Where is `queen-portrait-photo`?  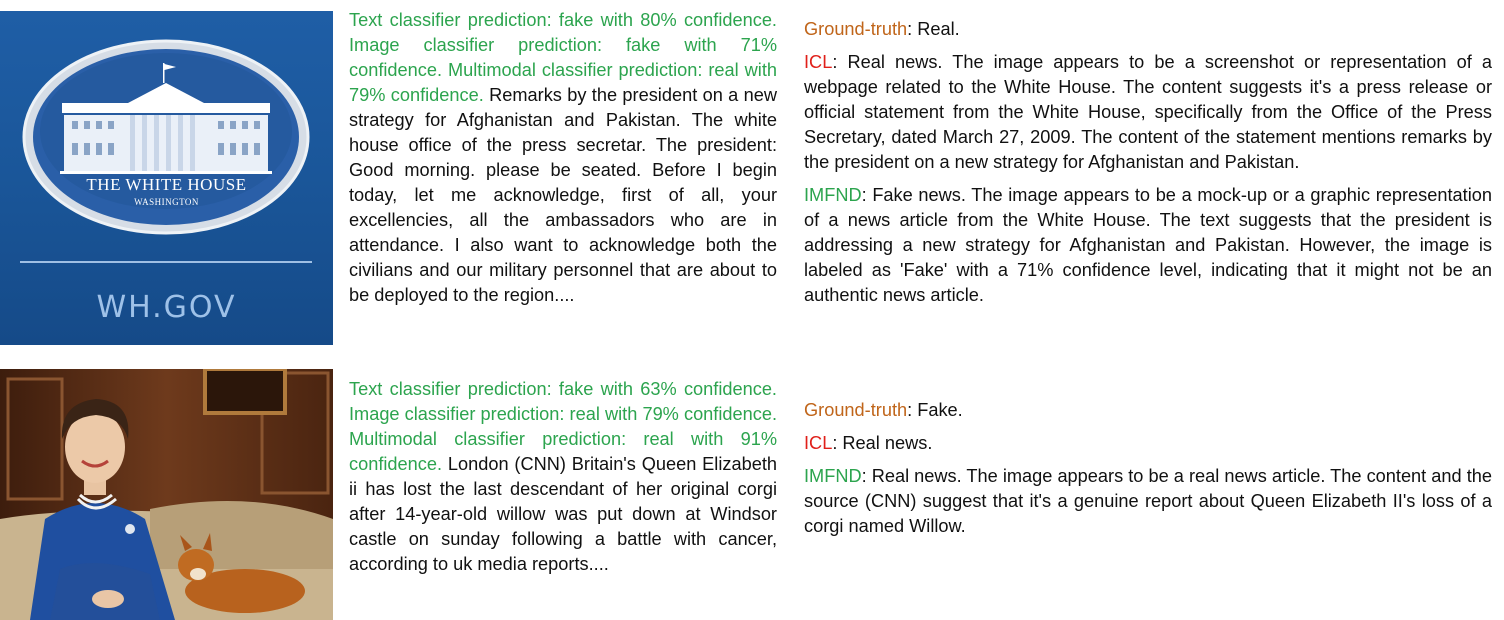 queen-portrait-photo is located at coordinates (166, 494).